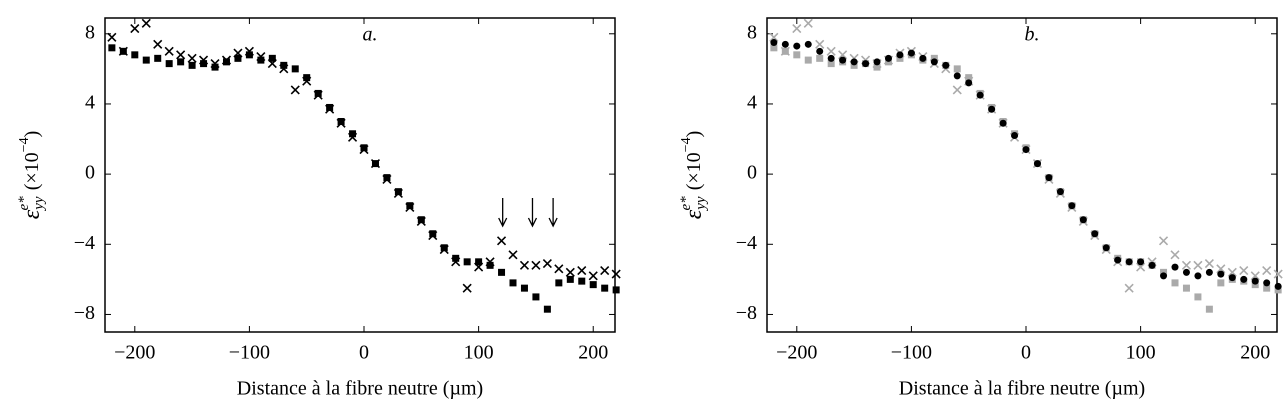 The height and width of the screenshot is (416, 1287). I want to click on x-axis-label: Distance à la fibre neutre (µm), so click(360, 389).